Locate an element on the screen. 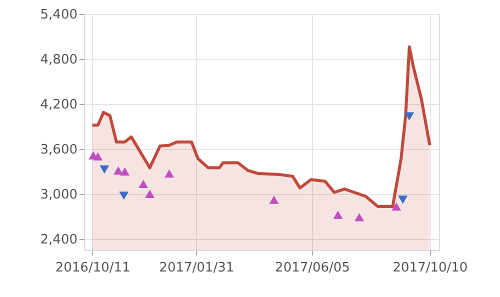  y-tick-label: 5,400 is located at coordinates (59, 15).